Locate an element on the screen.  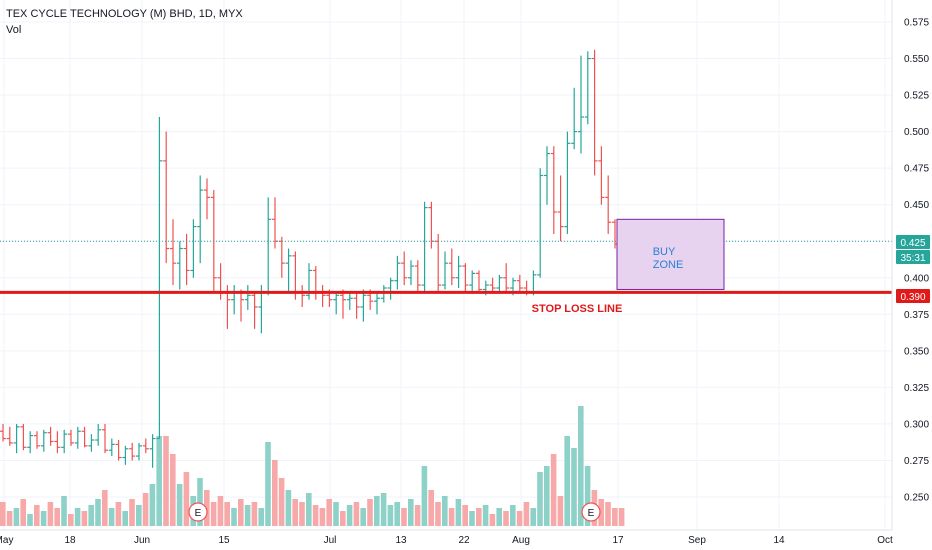
buy-zone-box is located at coordinates (670, 254).